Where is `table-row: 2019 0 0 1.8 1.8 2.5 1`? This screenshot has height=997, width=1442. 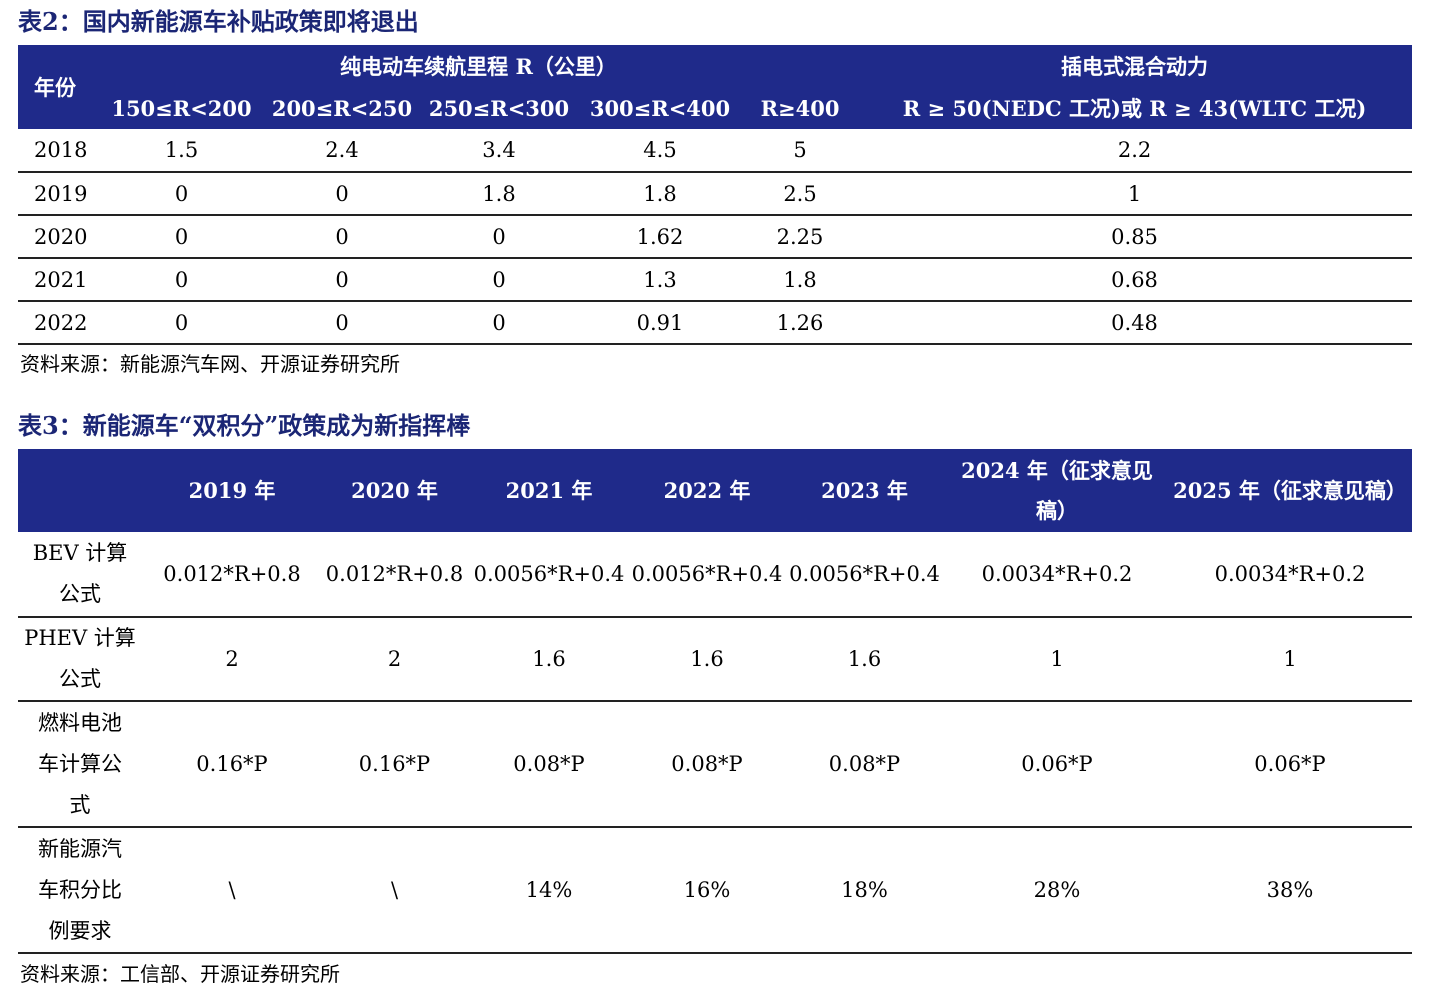 table-row: 2019 0 0 1.8 1.8 2.5 1 is located at coordinates (715, 194).